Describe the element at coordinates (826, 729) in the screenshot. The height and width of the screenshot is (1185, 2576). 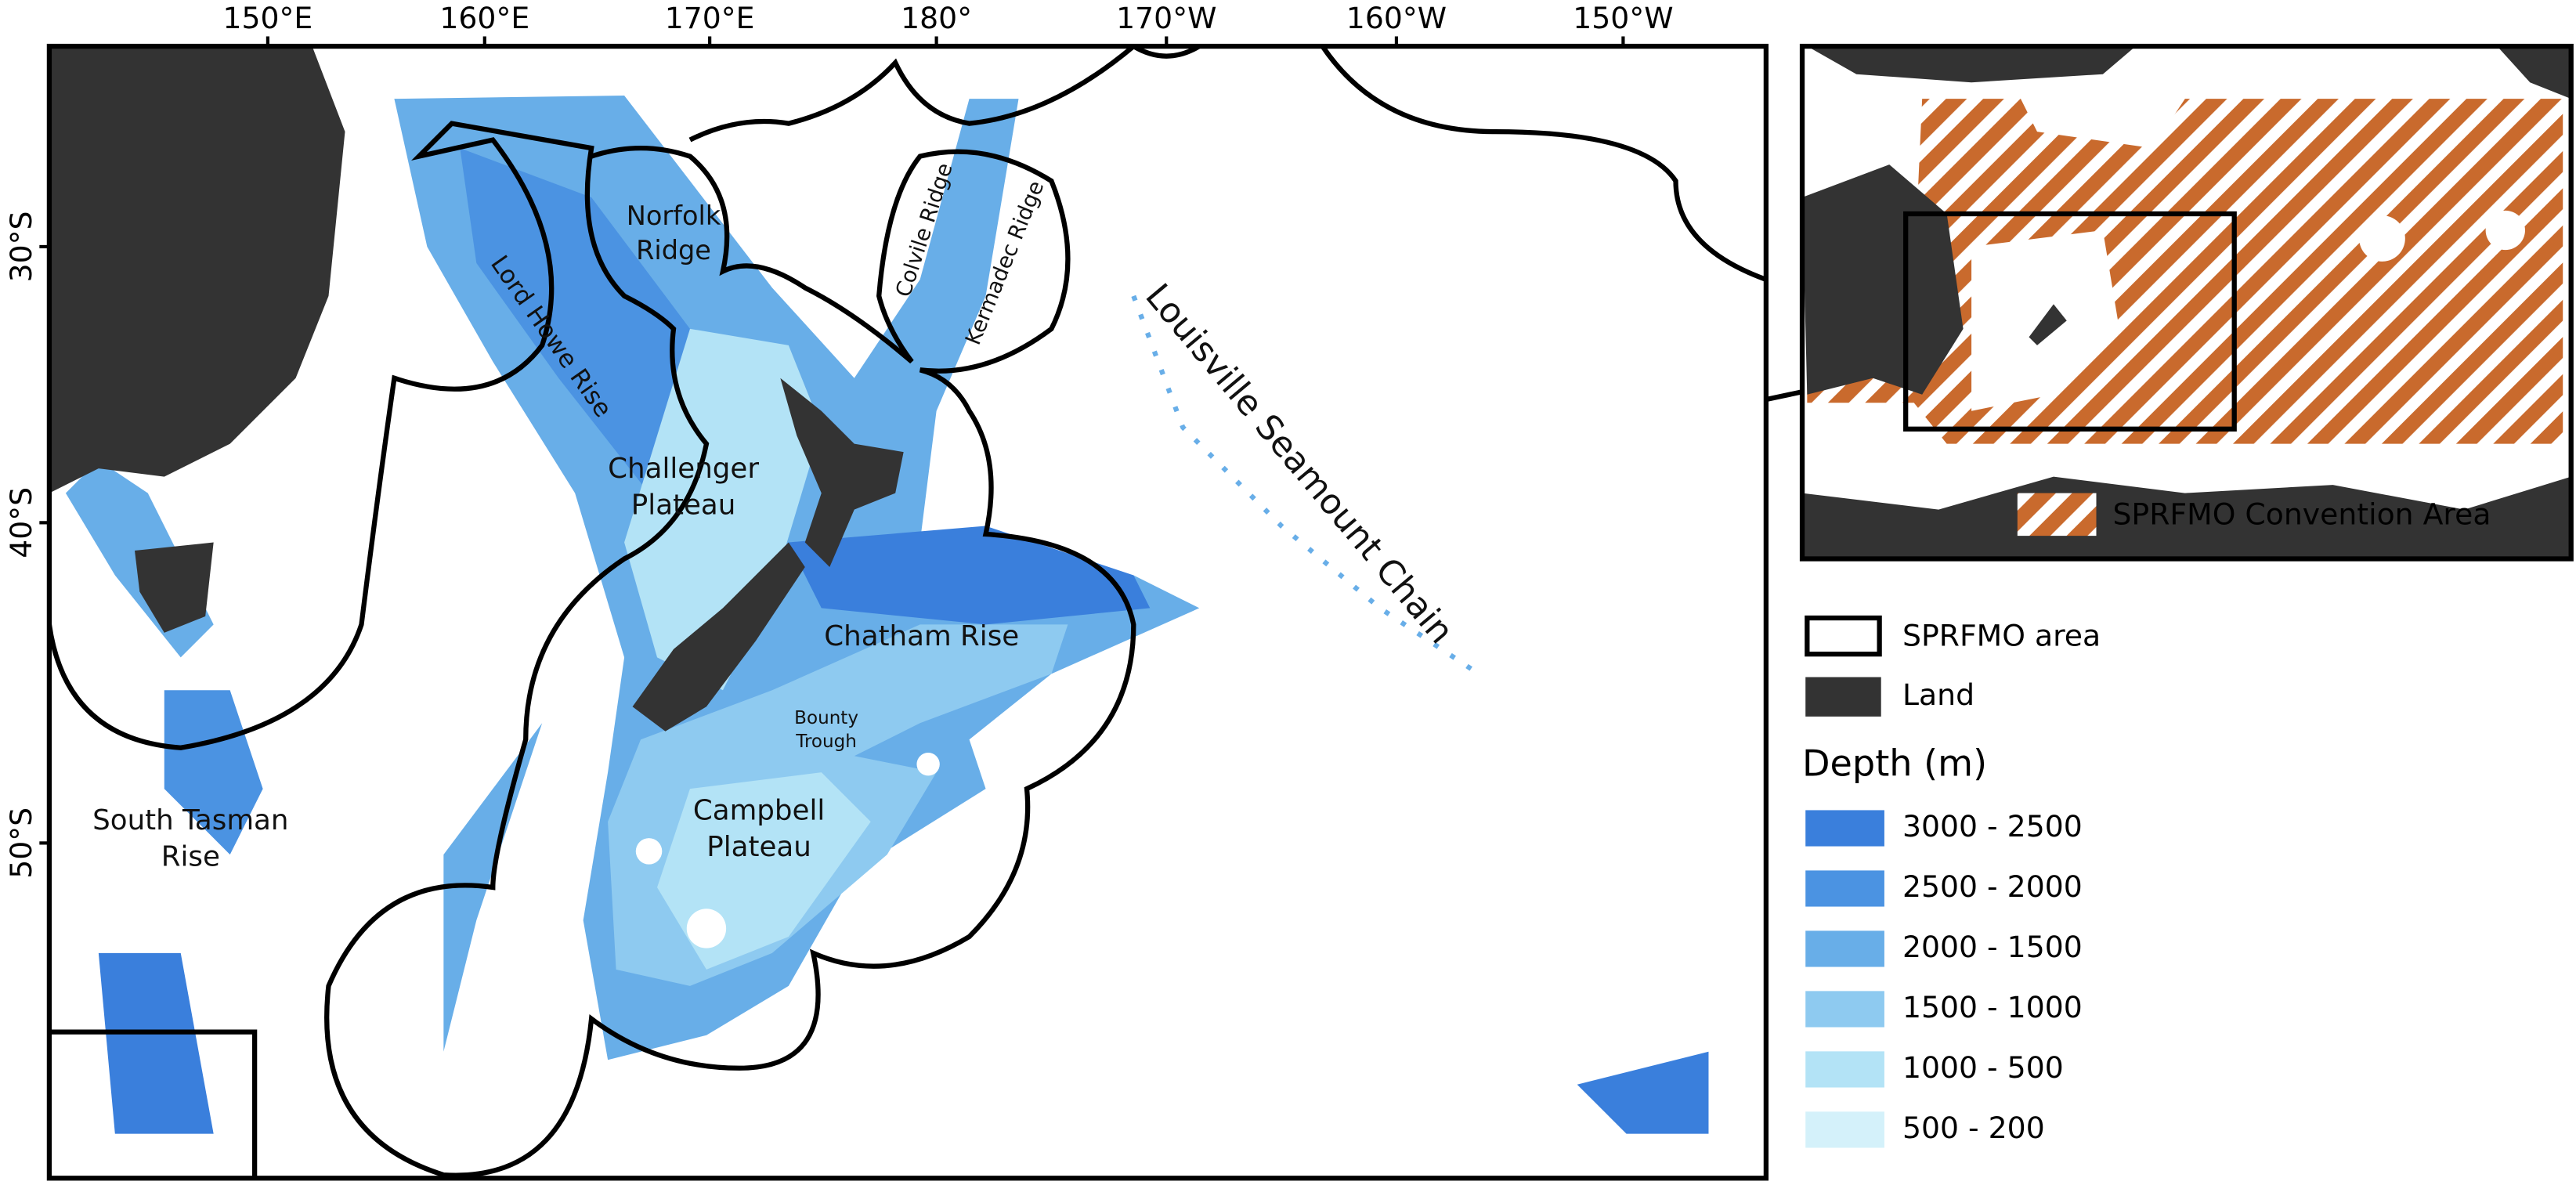
I see `map-label: Bounty Trough` at that location.